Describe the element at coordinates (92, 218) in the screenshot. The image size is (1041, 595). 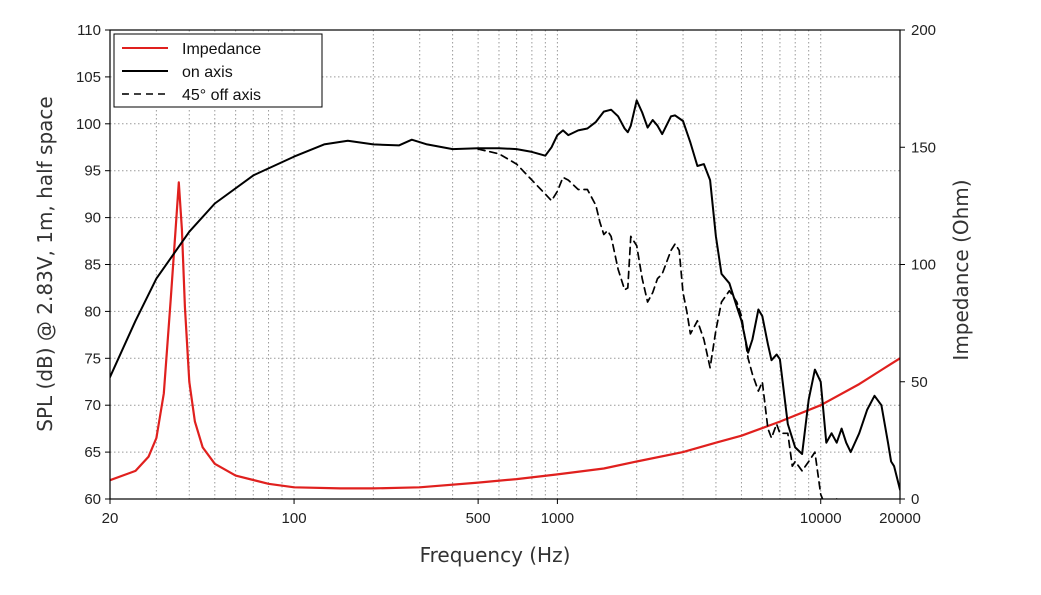
I see `y-tick-label: 90` at that location.